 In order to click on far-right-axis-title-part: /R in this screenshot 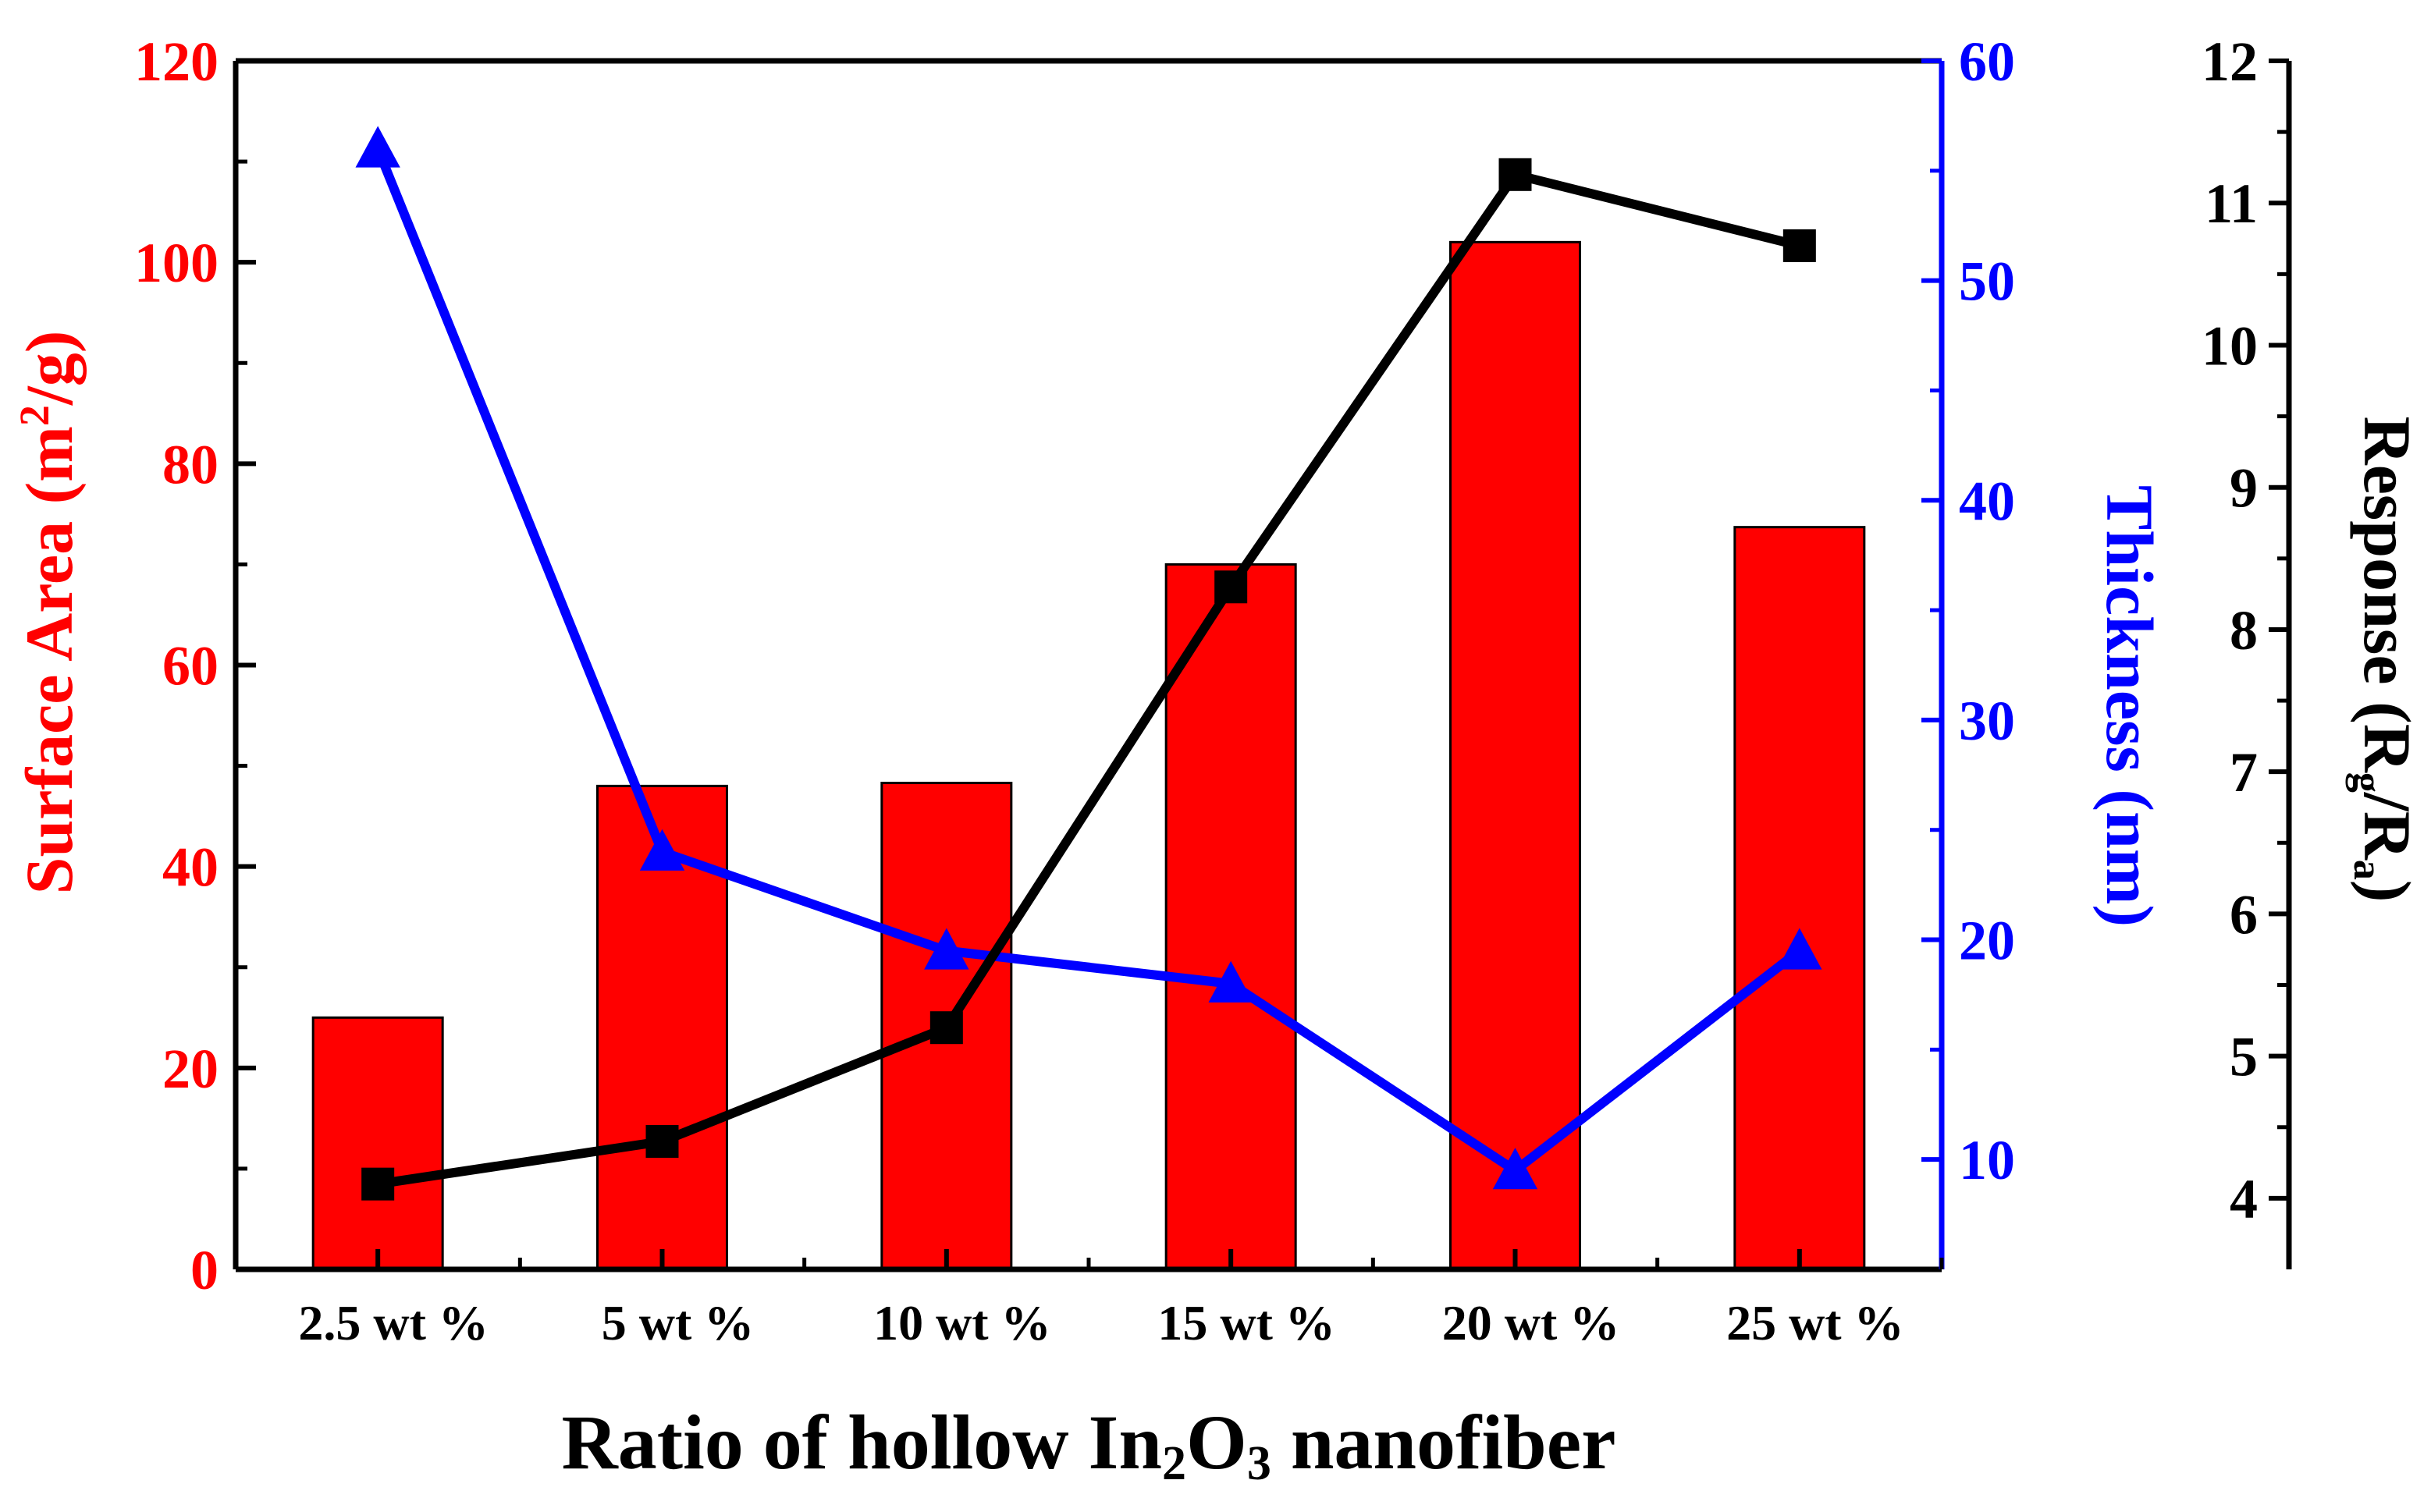, I will do `click(2387, 827)`.